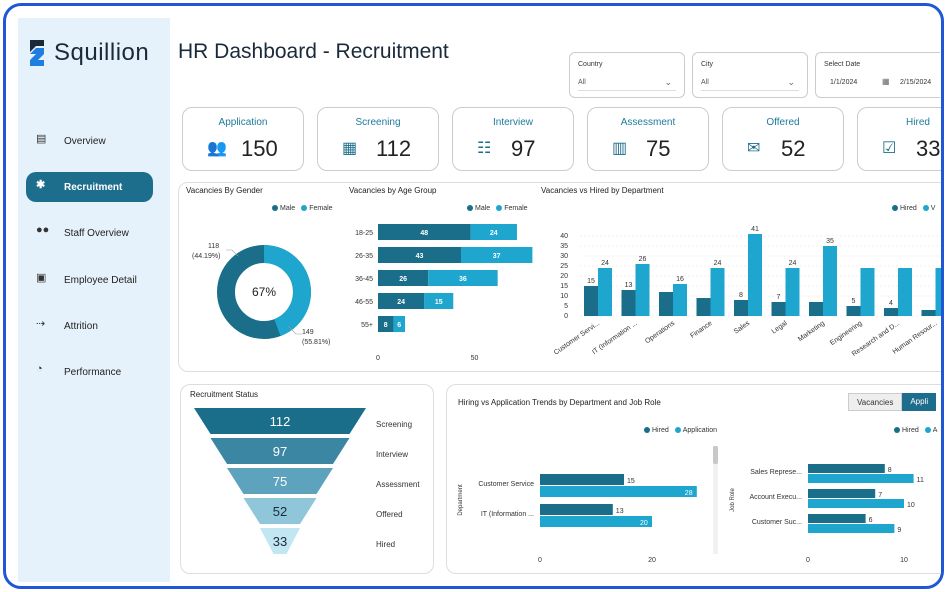  I want to click on kpi-value: 97, so click(523, 148).